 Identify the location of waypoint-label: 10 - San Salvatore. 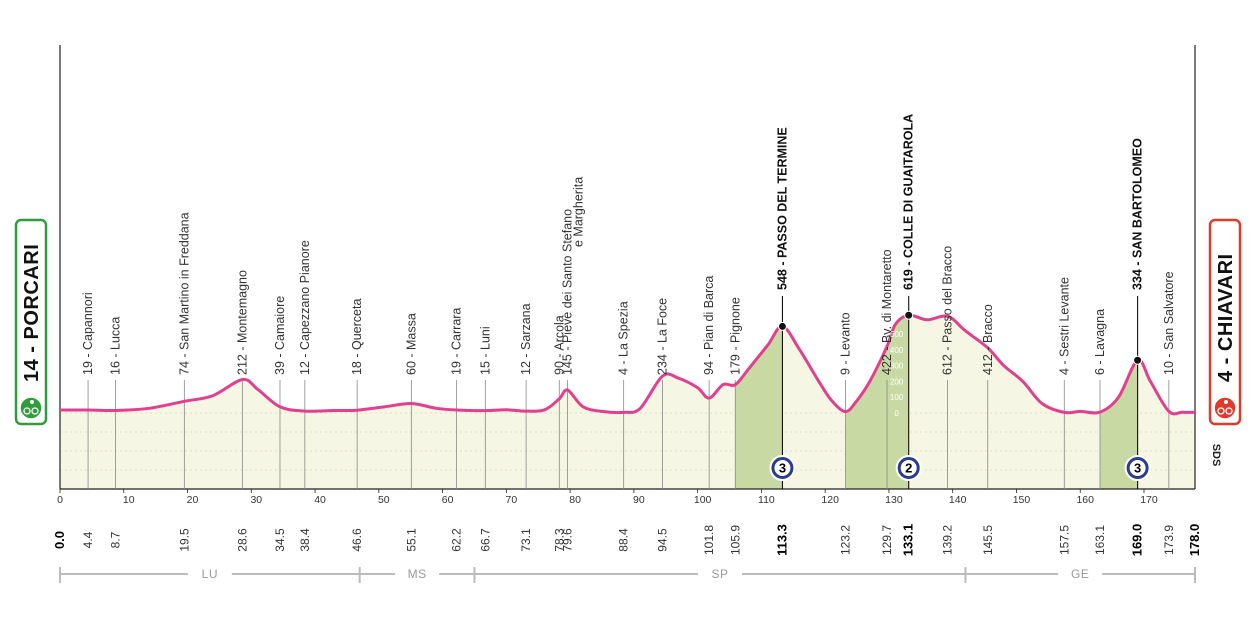
(1169, 323).